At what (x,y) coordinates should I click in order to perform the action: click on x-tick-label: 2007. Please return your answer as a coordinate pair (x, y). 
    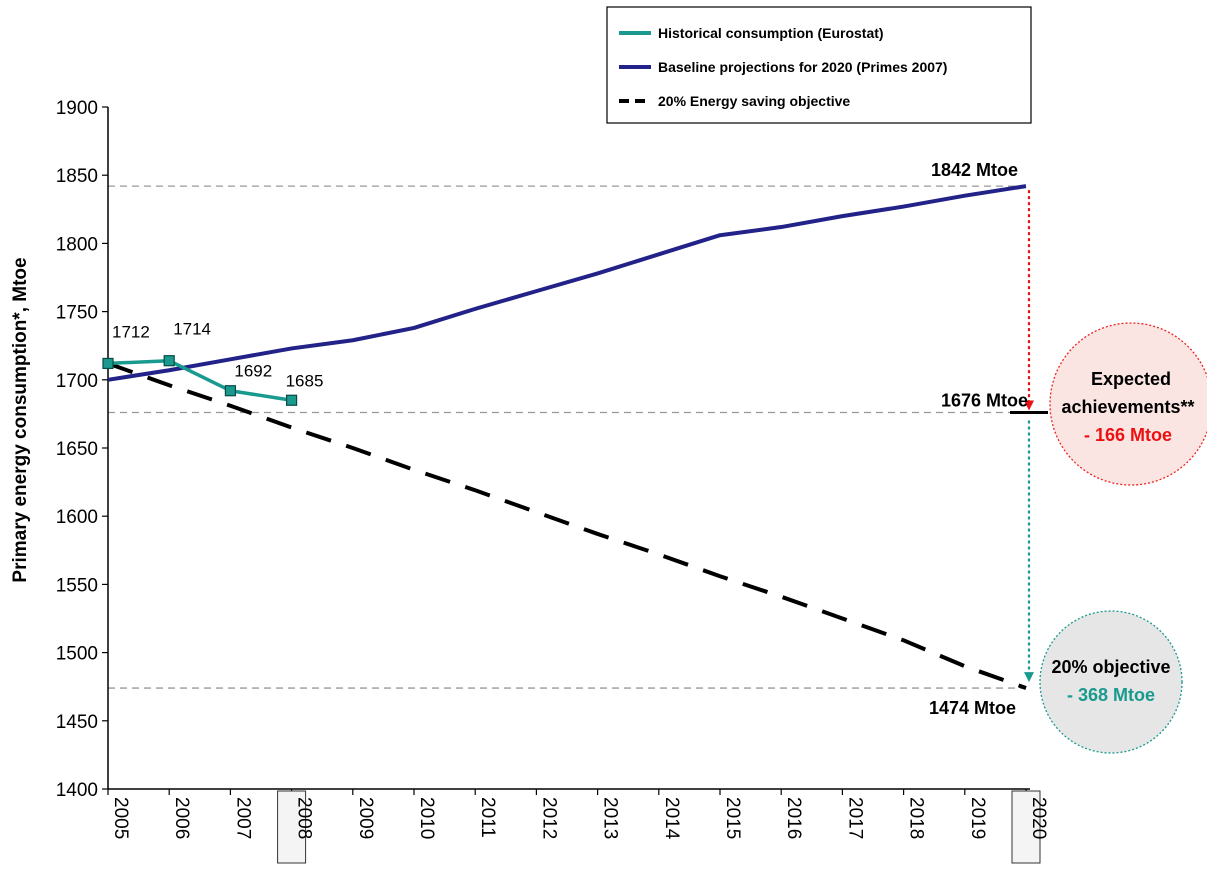
    Looking at the image, I should click on (242, 818).